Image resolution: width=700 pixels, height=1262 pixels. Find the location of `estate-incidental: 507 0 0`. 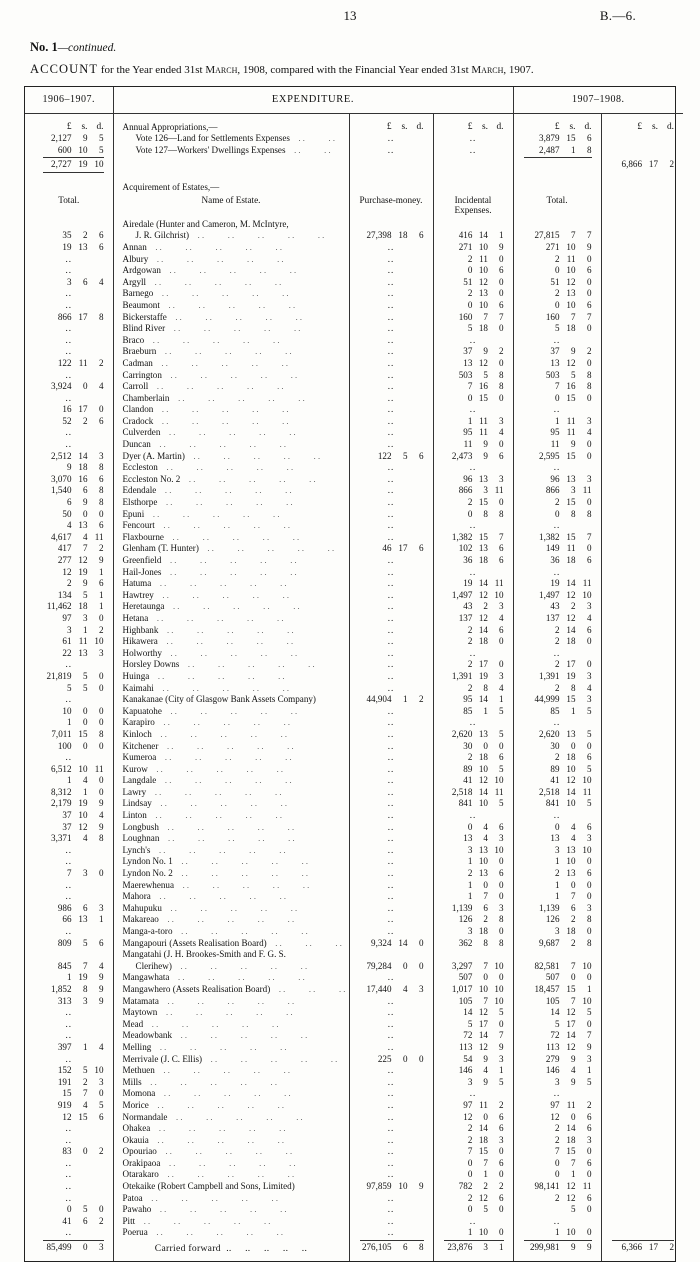

estate-incidental: 507 0 0 is located at coordinates (472, 978).